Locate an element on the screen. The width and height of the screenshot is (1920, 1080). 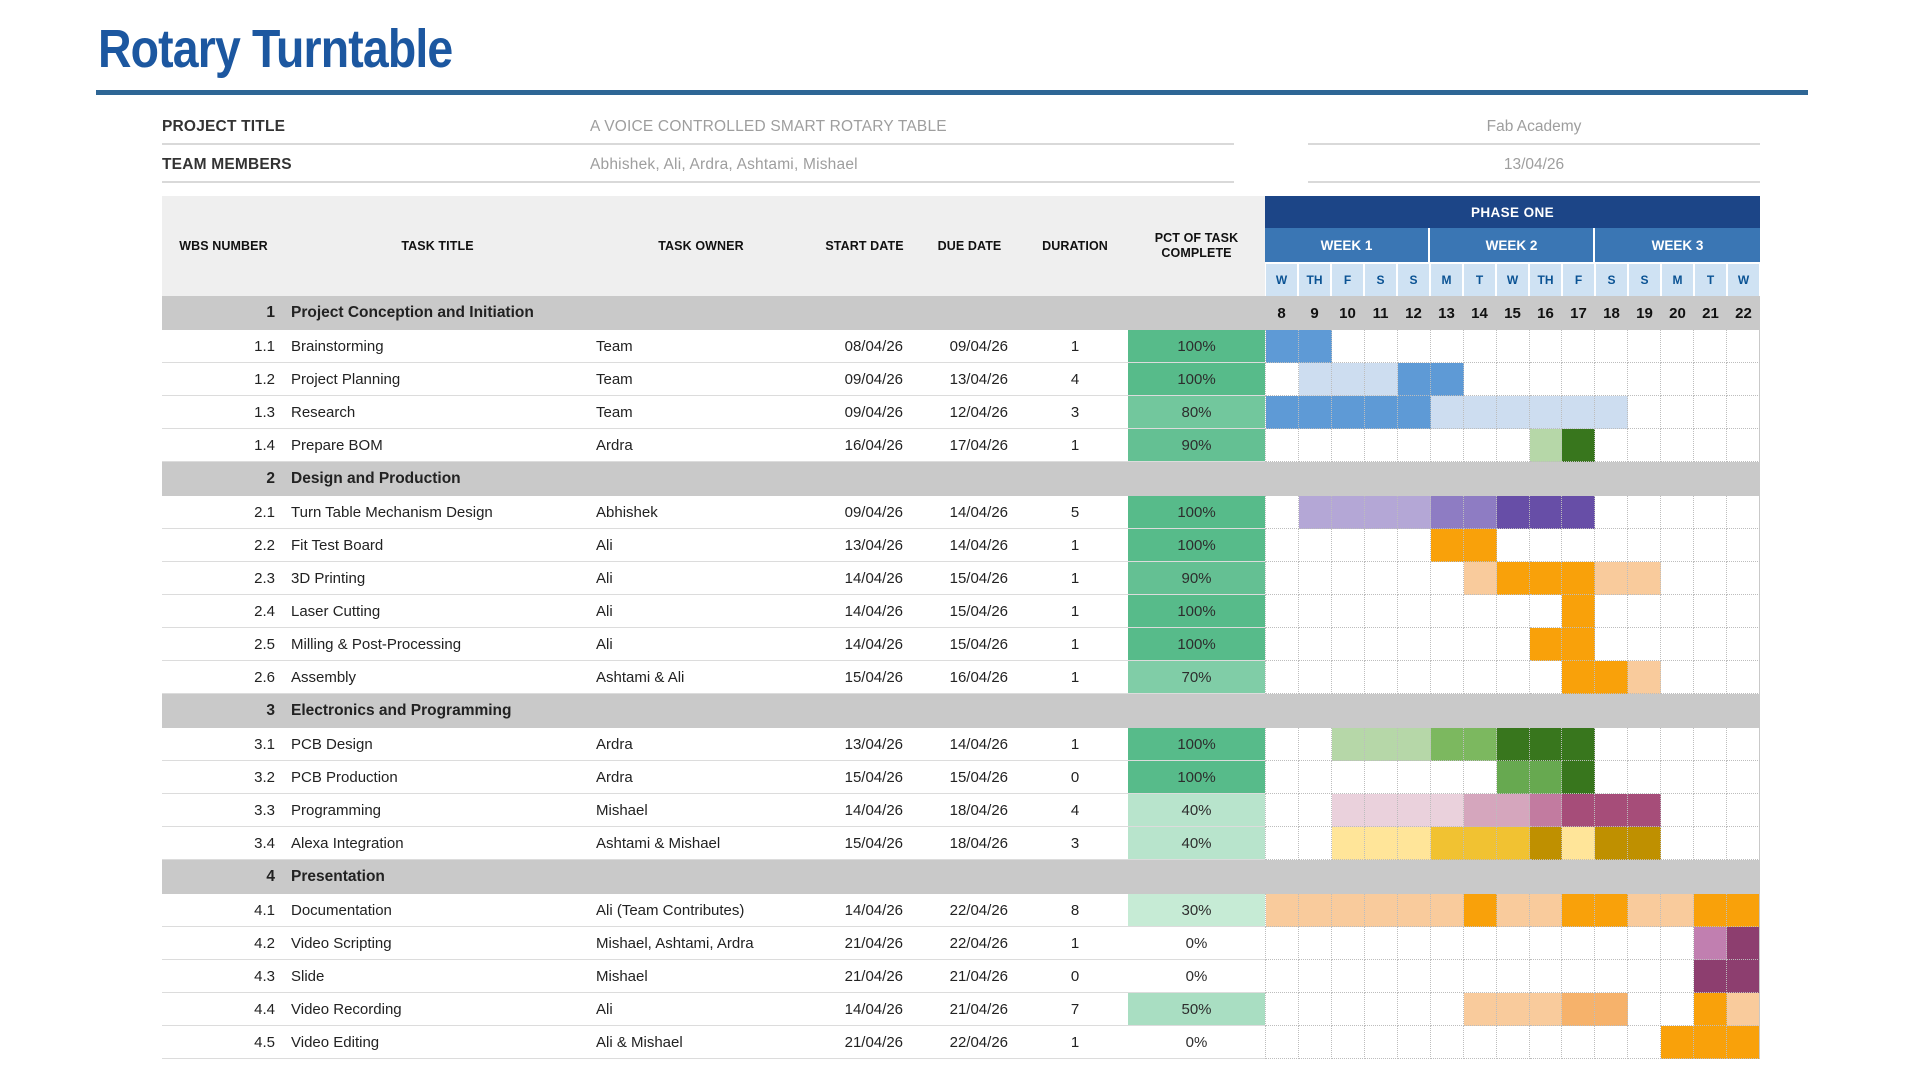
start-date-cell: 09/04/26 is located at coordinates (864, 379).